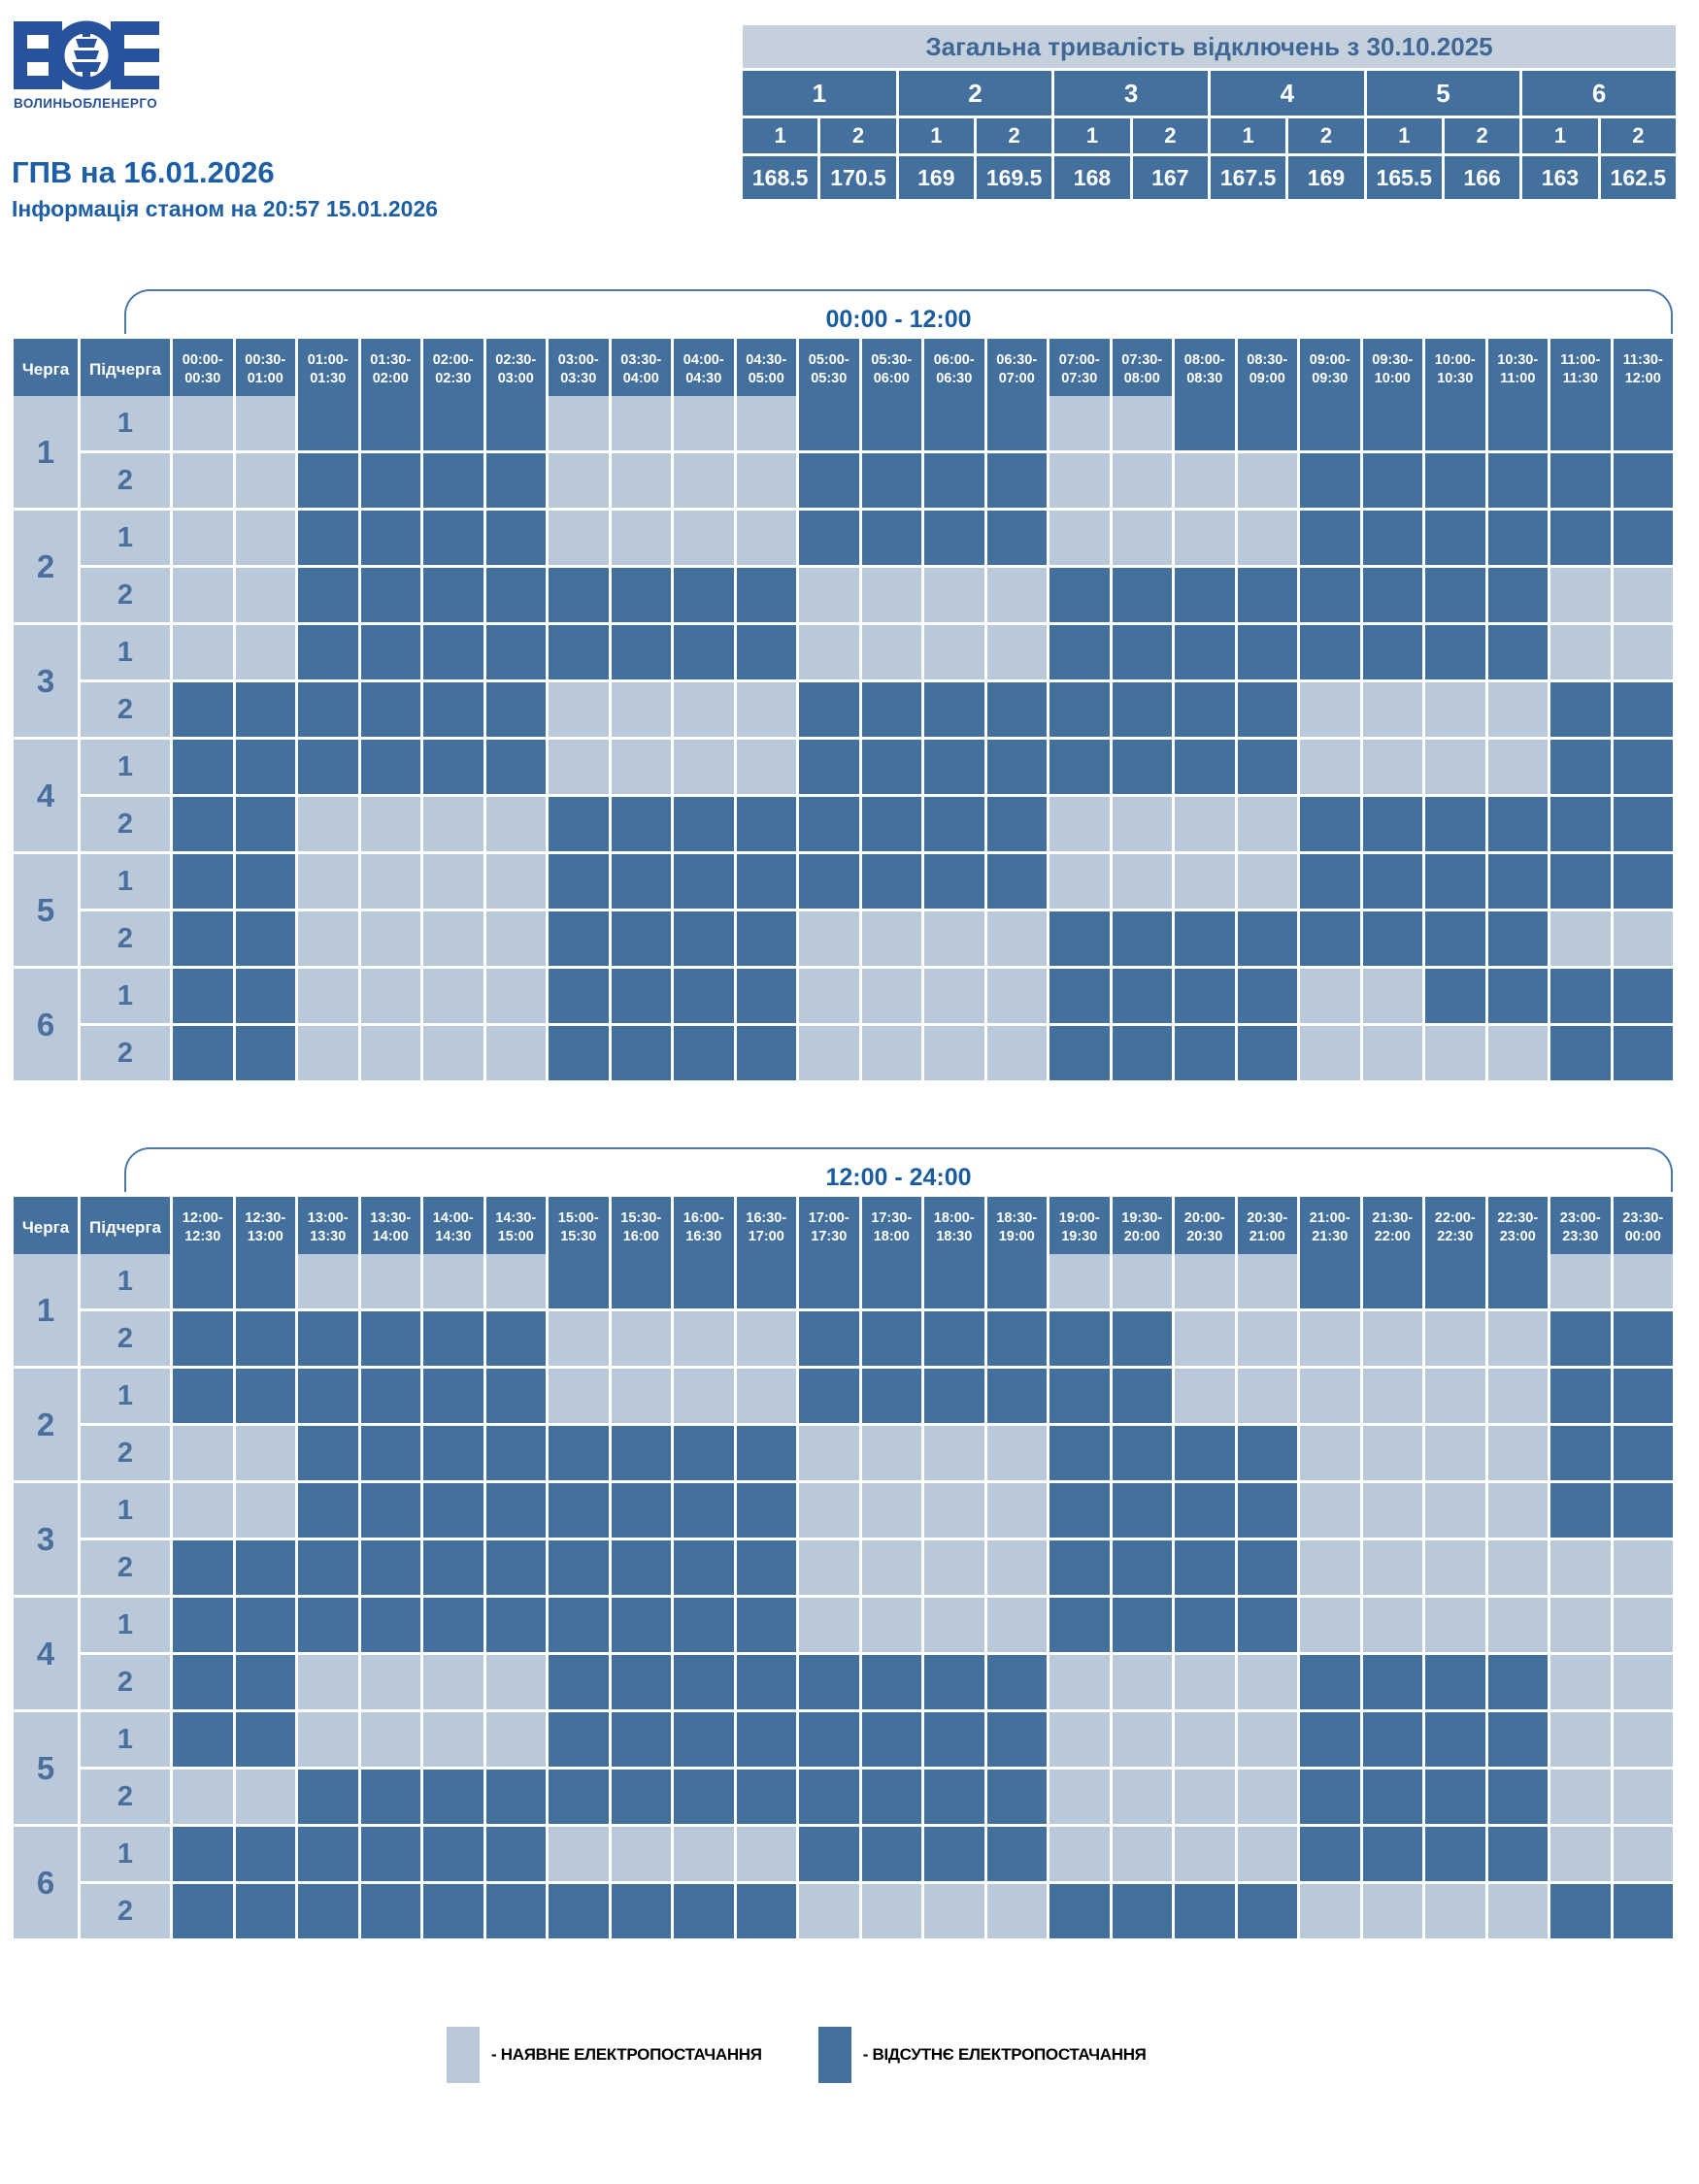 Image resolution: width=1699 pixels, height=2184 pixels. Describe the element at coordinates (1142, 370) in the screenshot. I see `time-slot-header: 07:30- 08:00` at that location.